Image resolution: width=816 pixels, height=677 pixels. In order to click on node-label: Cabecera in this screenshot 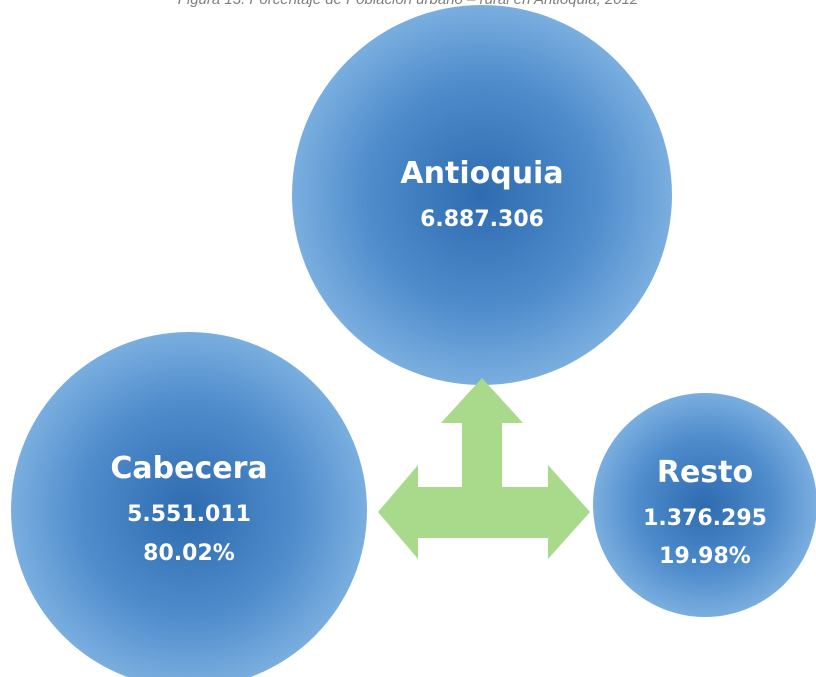, I will do `click(188, 468)`.